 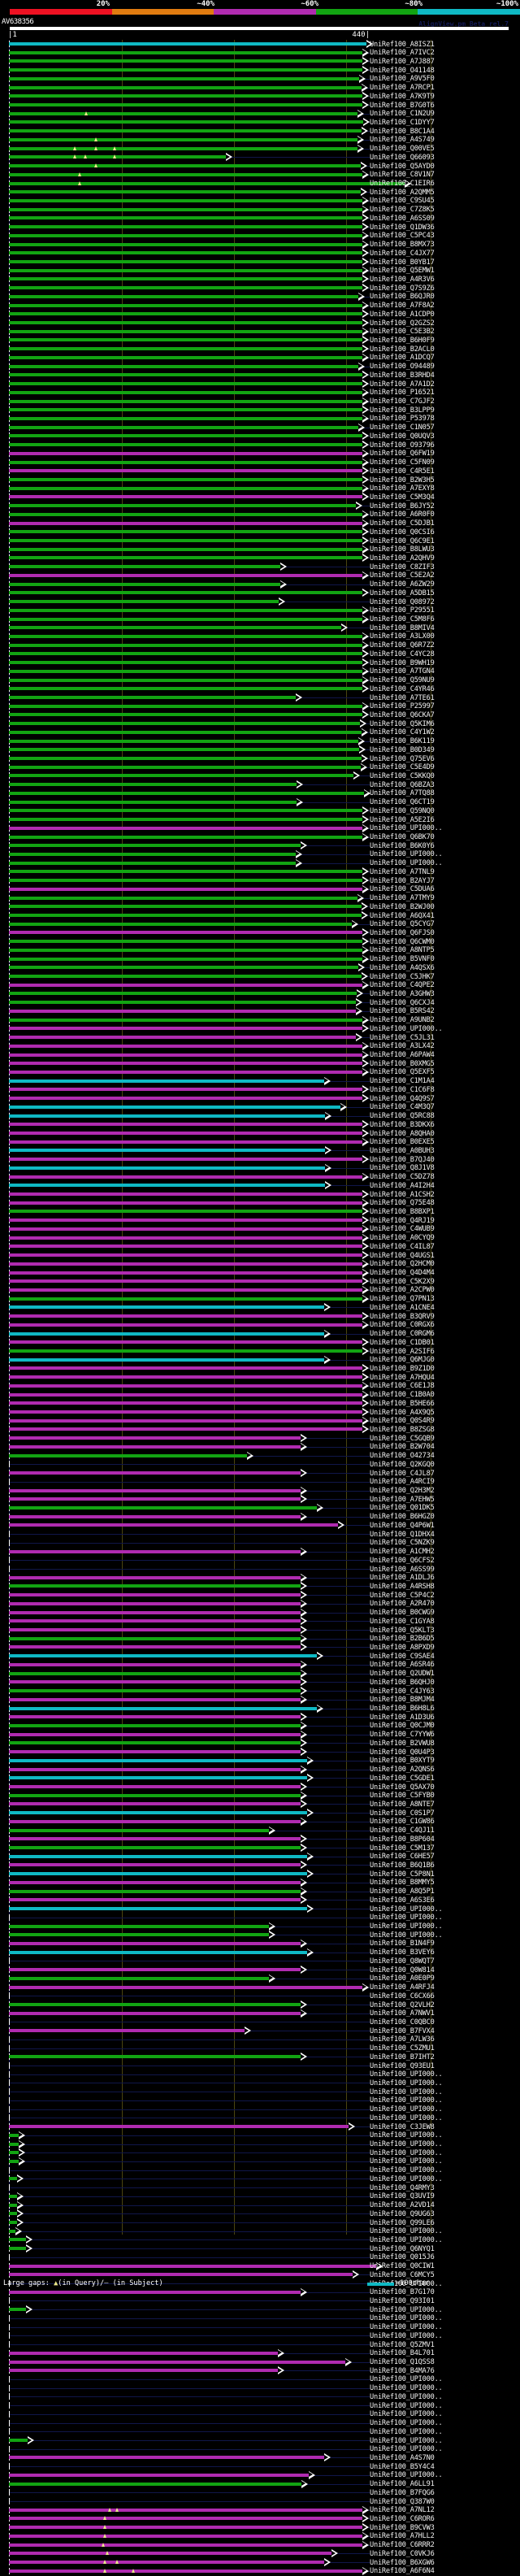 I want to click on hit-row: UniRef100_Q1DHX4, so click(x=260, y=1534).